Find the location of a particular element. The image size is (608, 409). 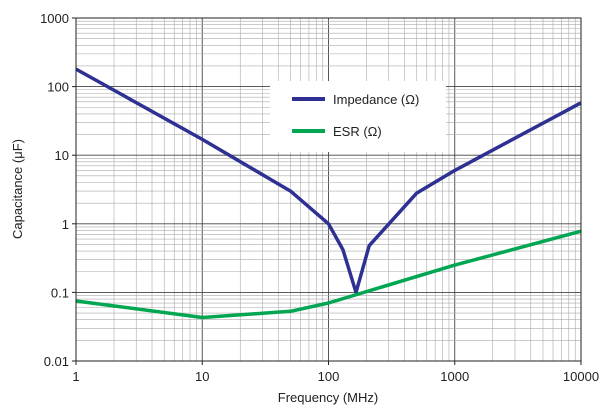

x-tick-label: 1000 is located at coordinates (454, 376).